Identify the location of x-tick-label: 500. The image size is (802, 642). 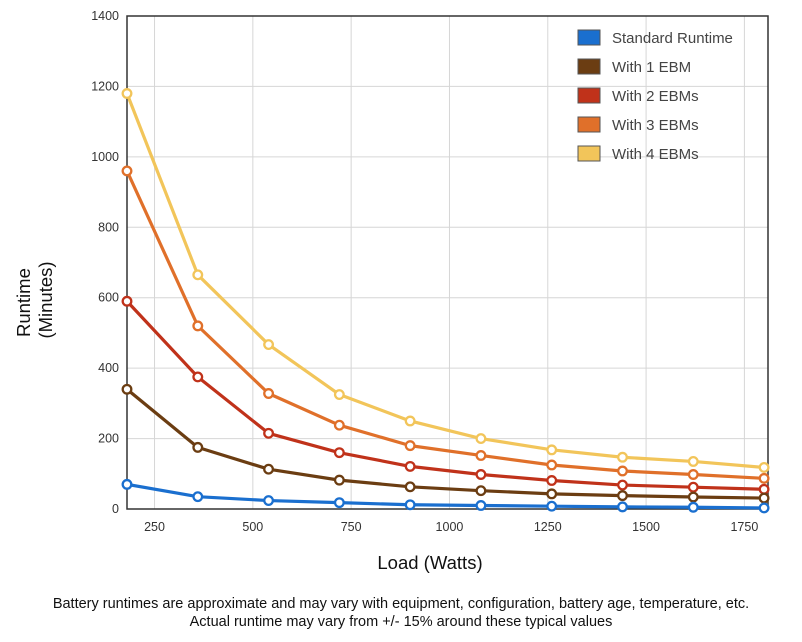
(252, 527).